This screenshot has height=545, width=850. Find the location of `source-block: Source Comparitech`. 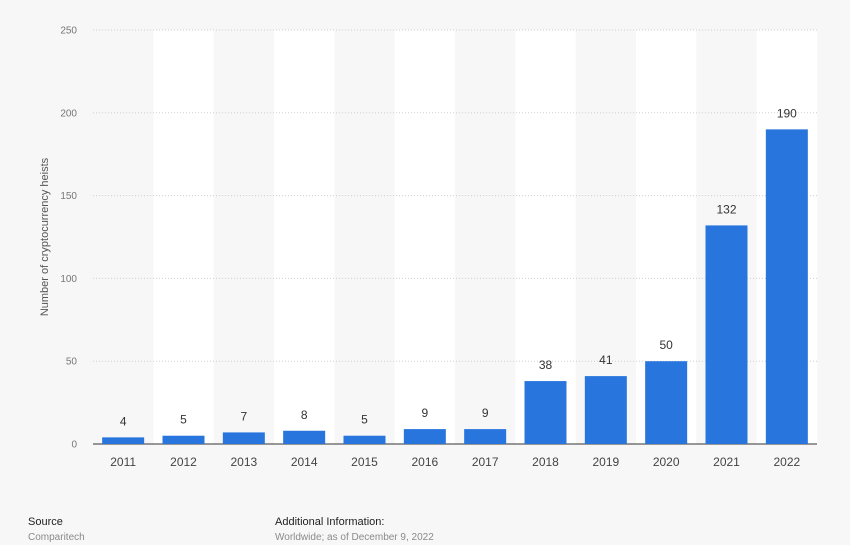

source-block: Source Comparitech is located at coordinates (56, 530).